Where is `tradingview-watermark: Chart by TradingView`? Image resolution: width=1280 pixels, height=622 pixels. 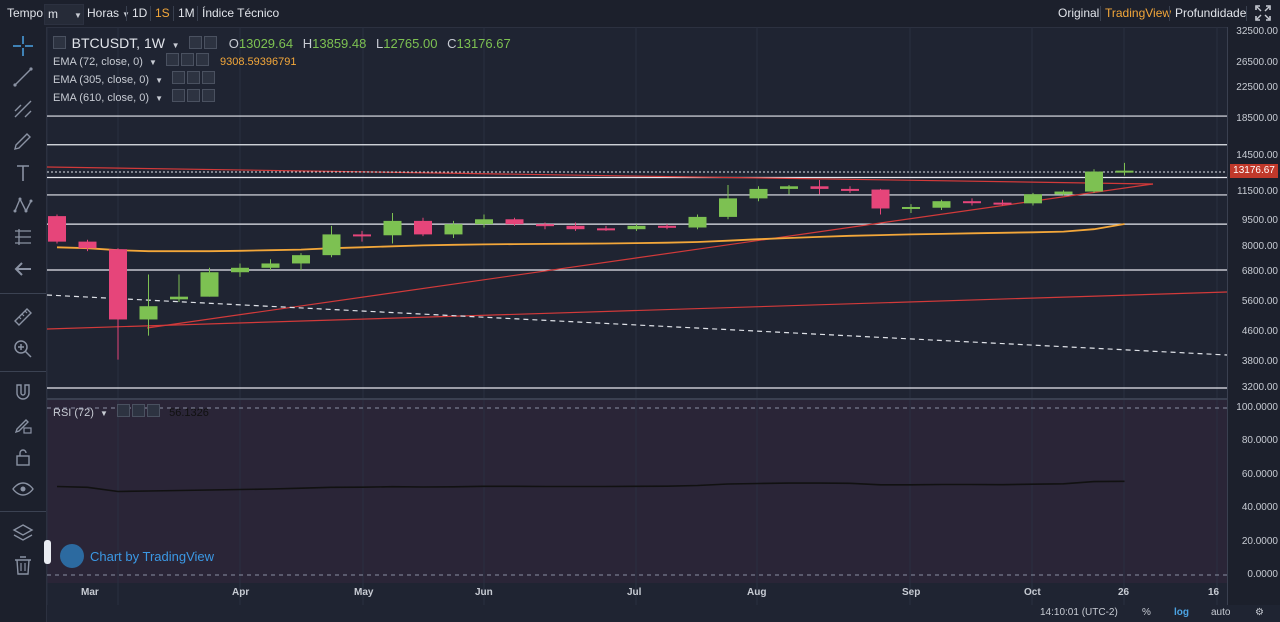
tradingview-watermark: Chart by TradingView is located at coordinates (137, 556).